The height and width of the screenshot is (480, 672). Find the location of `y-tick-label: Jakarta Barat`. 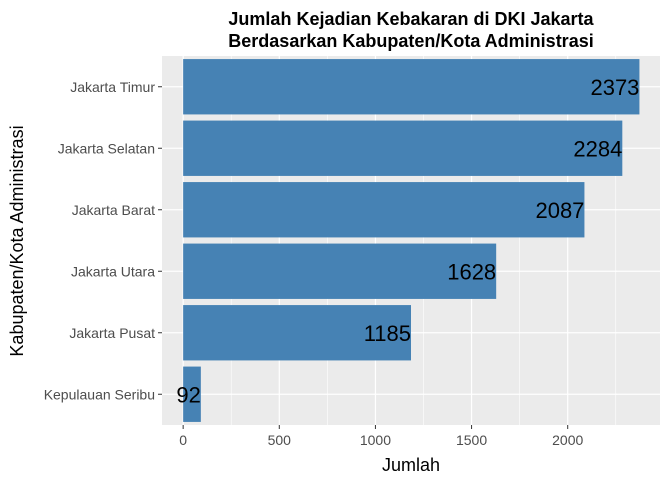

y-tick-label: Jakarta Barat is located at coordinates (113, 210).